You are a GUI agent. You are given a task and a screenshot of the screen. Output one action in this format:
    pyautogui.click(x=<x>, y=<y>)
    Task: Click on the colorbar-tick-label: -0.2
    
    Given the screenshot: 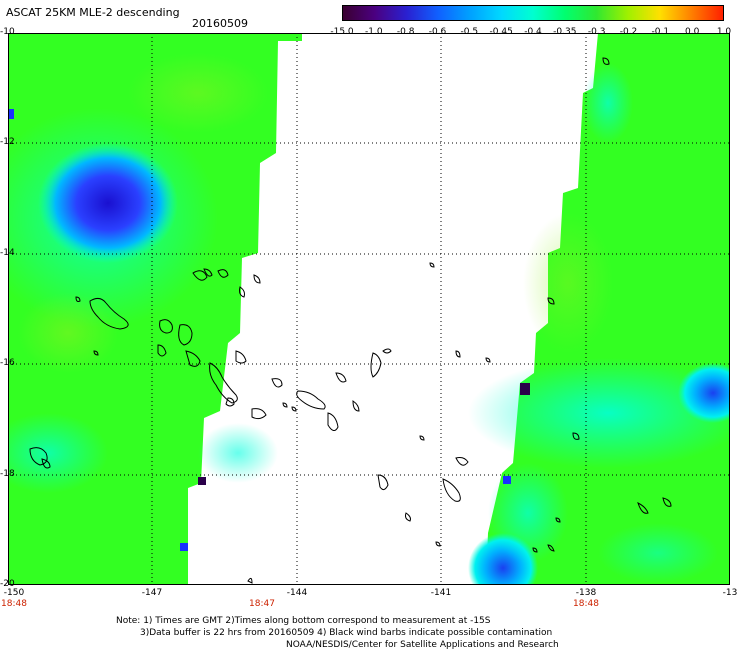 What is the action you would take?
    pyautogui.click(x=628, y=32)
    